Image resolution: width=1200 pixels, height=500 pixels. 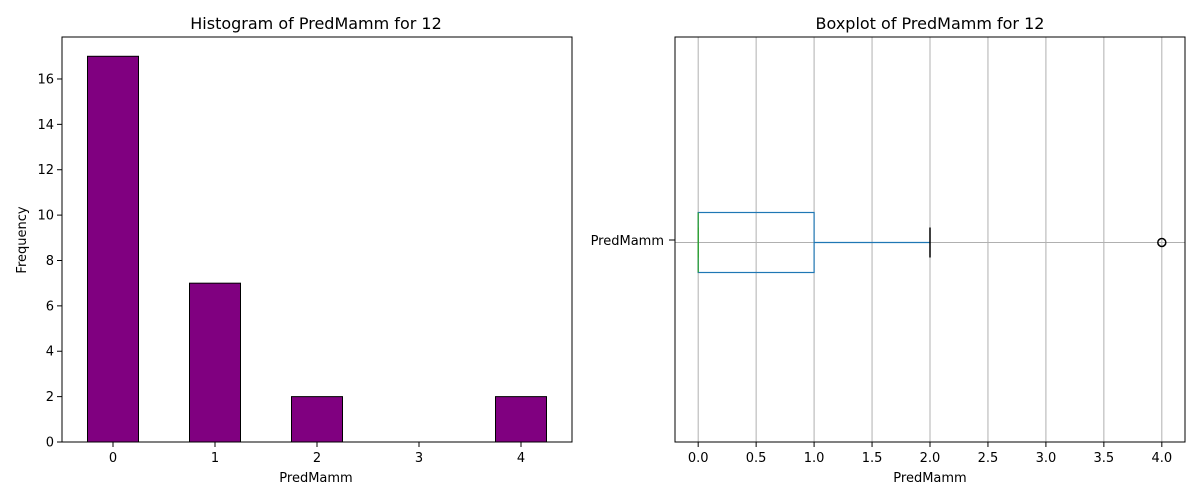 What do you see at coordinates (698, 458) in the screenshot?
I see `boxplot-x-tick-label: 0.0` at bounding box center [698, 458].